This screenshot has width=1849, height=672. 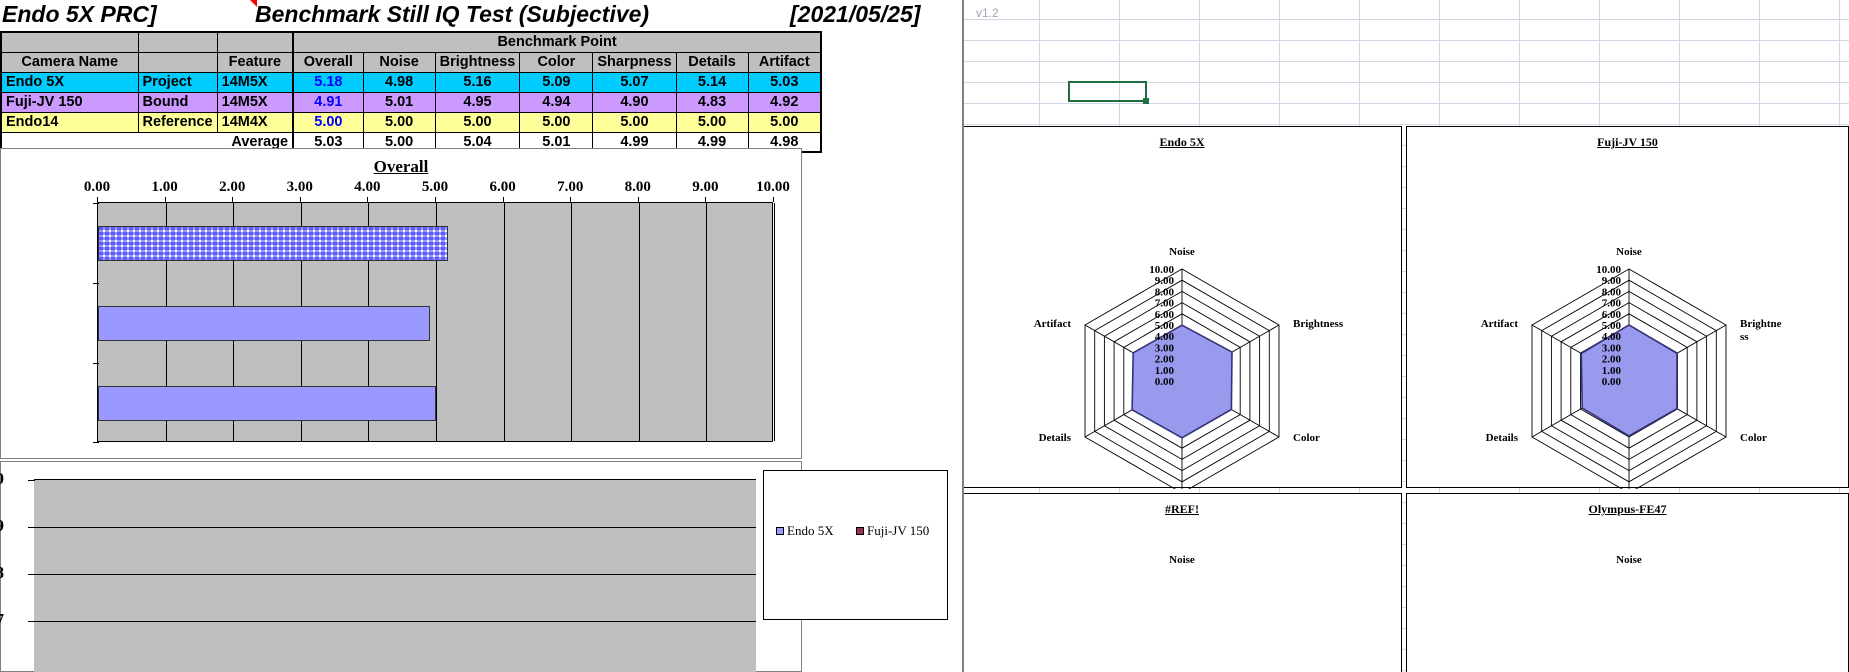 I want to click on cell-color: 5.09, so click(x=556, y=82).